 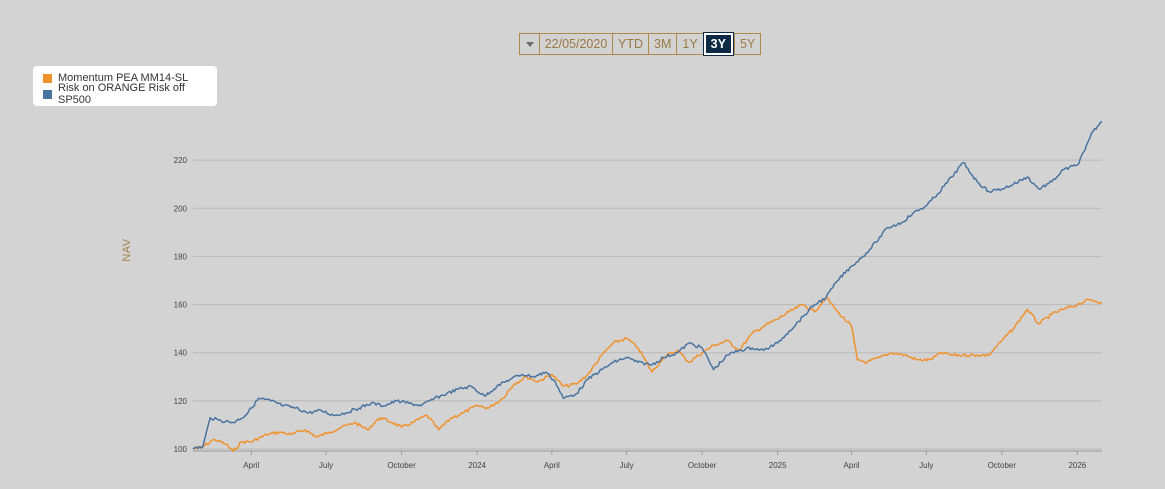 I want to click on y-tick-label: 220, so click(x=181, y=160).